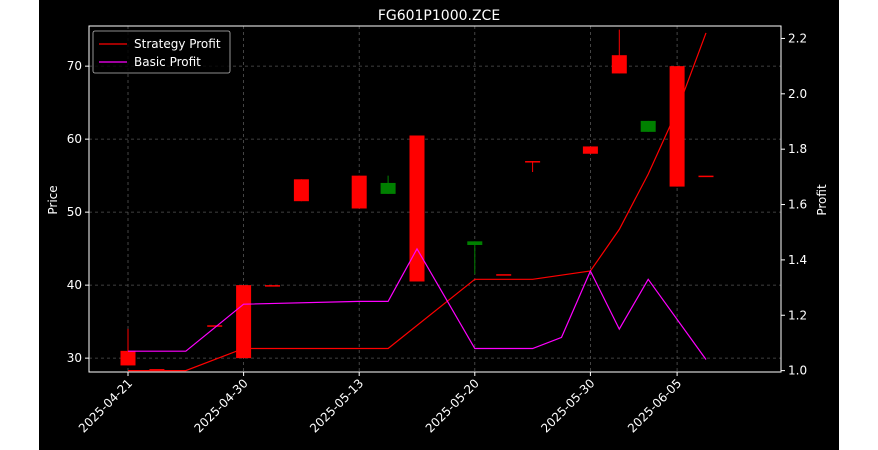 This screenshot has height=450, width=878. What do you see at coordinates (74, 66) in the screenshot?
I see `y-tick-label-left: 70` at bounding box center [74, 66].